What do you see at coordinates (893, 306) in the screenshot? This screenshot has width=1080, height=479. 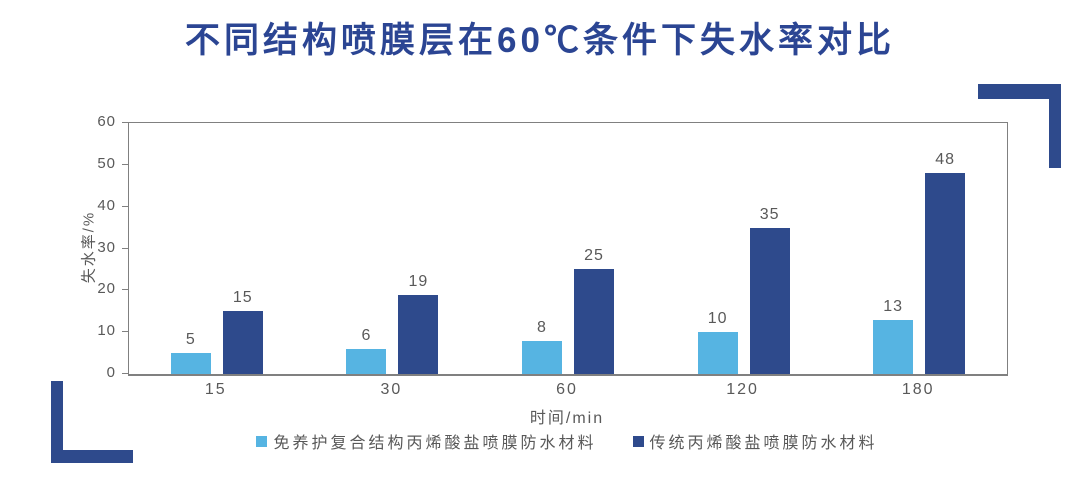 I see `bar-value-label: 13` at bounding box center [893, 306].